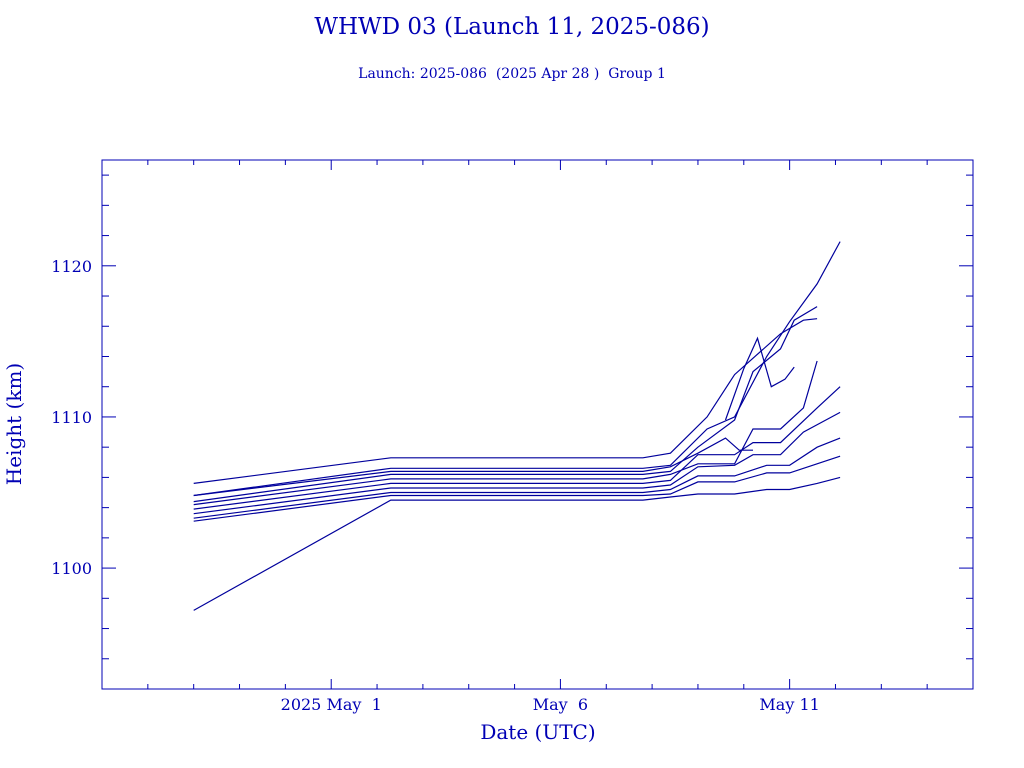 The height and width of the screenshot is (768, 1024). What do you see at coordinates (789, 704) in the screenshot?
I see `x-tick-label: May 11` at bounding box center [789, 704].